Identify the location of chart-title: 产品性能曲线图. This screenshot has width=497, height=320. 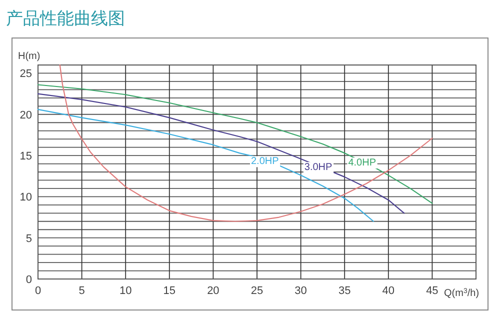
(65, 18).